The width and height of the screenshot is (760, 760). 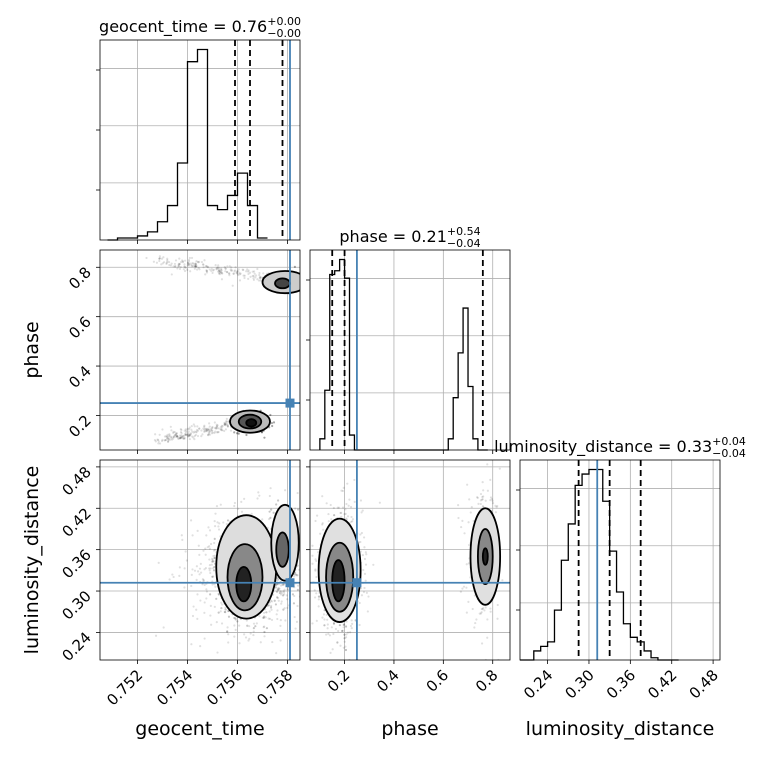 What do you see at coordinates (80, 377) in the screenshot?
I see `ytick-label-phase-1: 0.4` at bounding box center [80, 377].